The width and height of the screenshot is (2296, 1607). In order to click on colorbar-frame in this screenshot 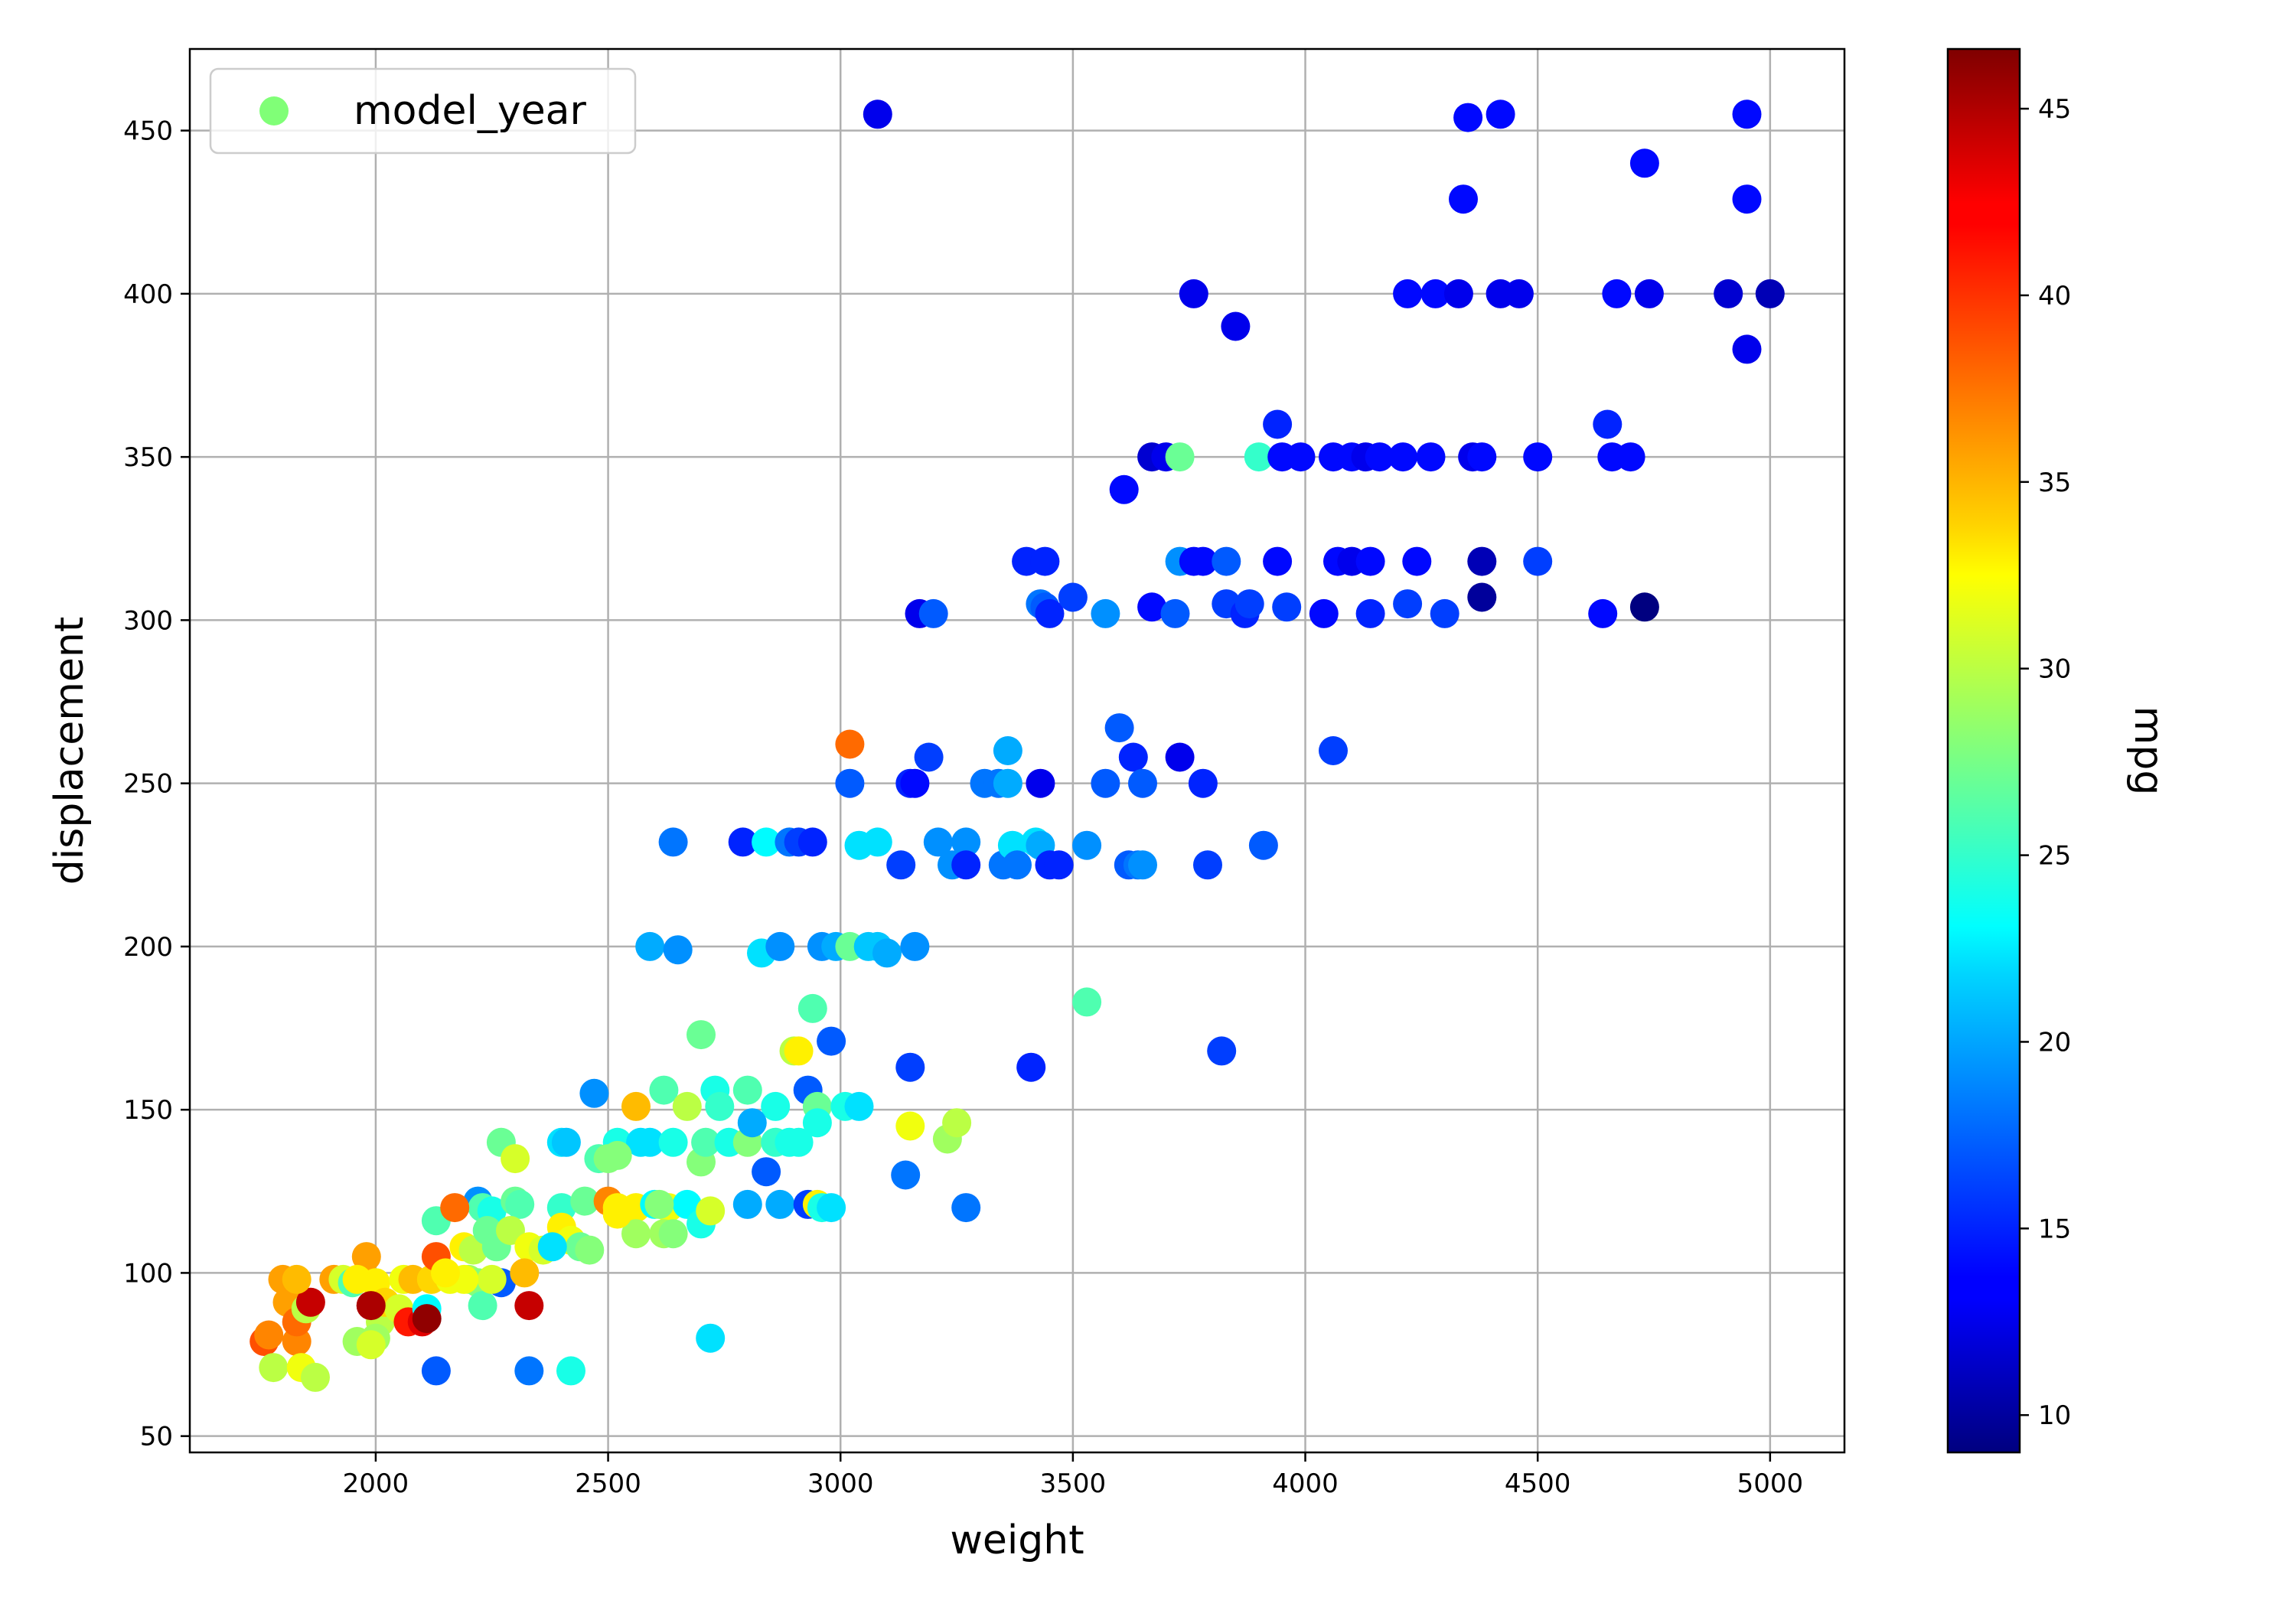, I will do `click(1983, 750)`.